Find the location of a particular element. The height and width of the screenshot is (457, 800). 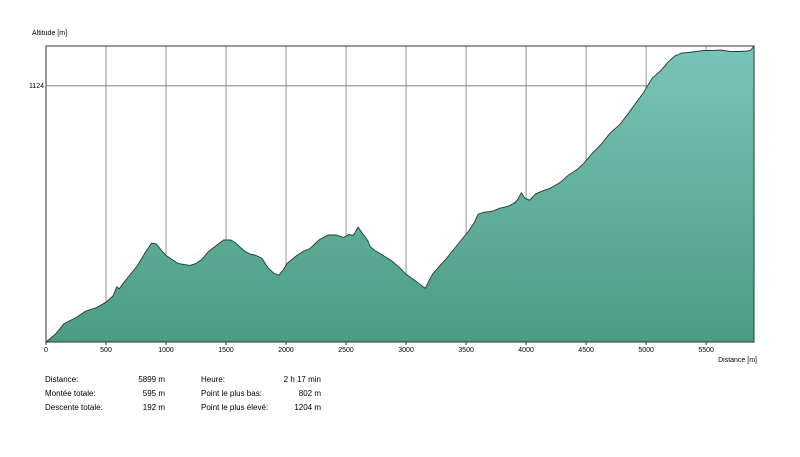

stat-value: 192 m is located at coordinates (153, 407).